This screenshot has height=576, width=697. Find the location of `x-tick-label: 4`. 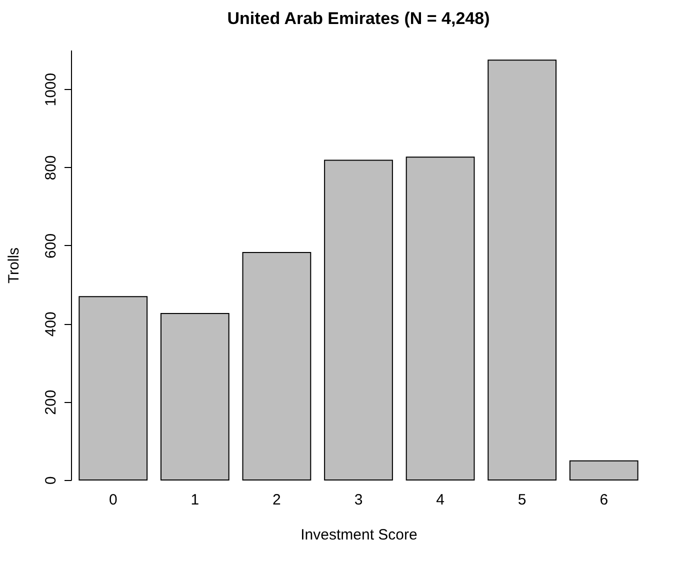

x-tick-label: 4 is located at coordinates (440, 500).